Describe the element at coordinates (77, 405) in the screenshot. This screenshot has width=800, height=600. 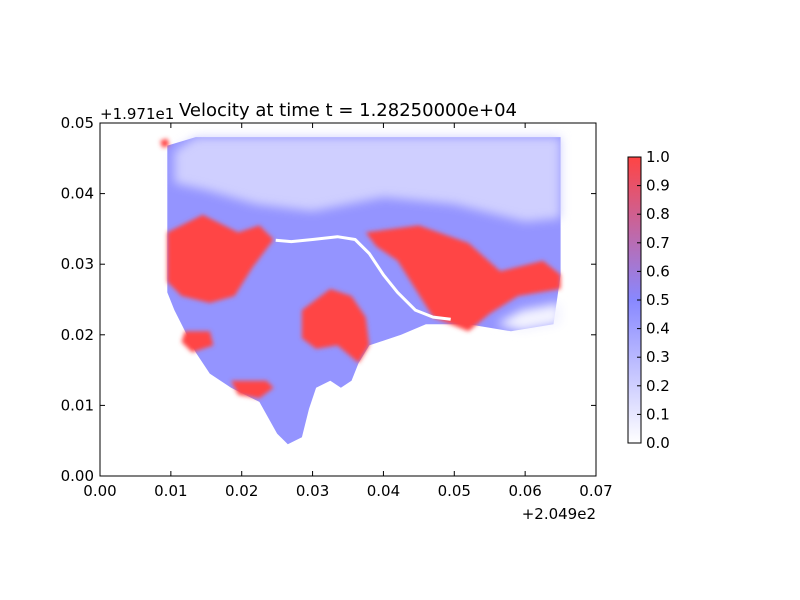
I see `y-tick-label: 0.01` at that location.